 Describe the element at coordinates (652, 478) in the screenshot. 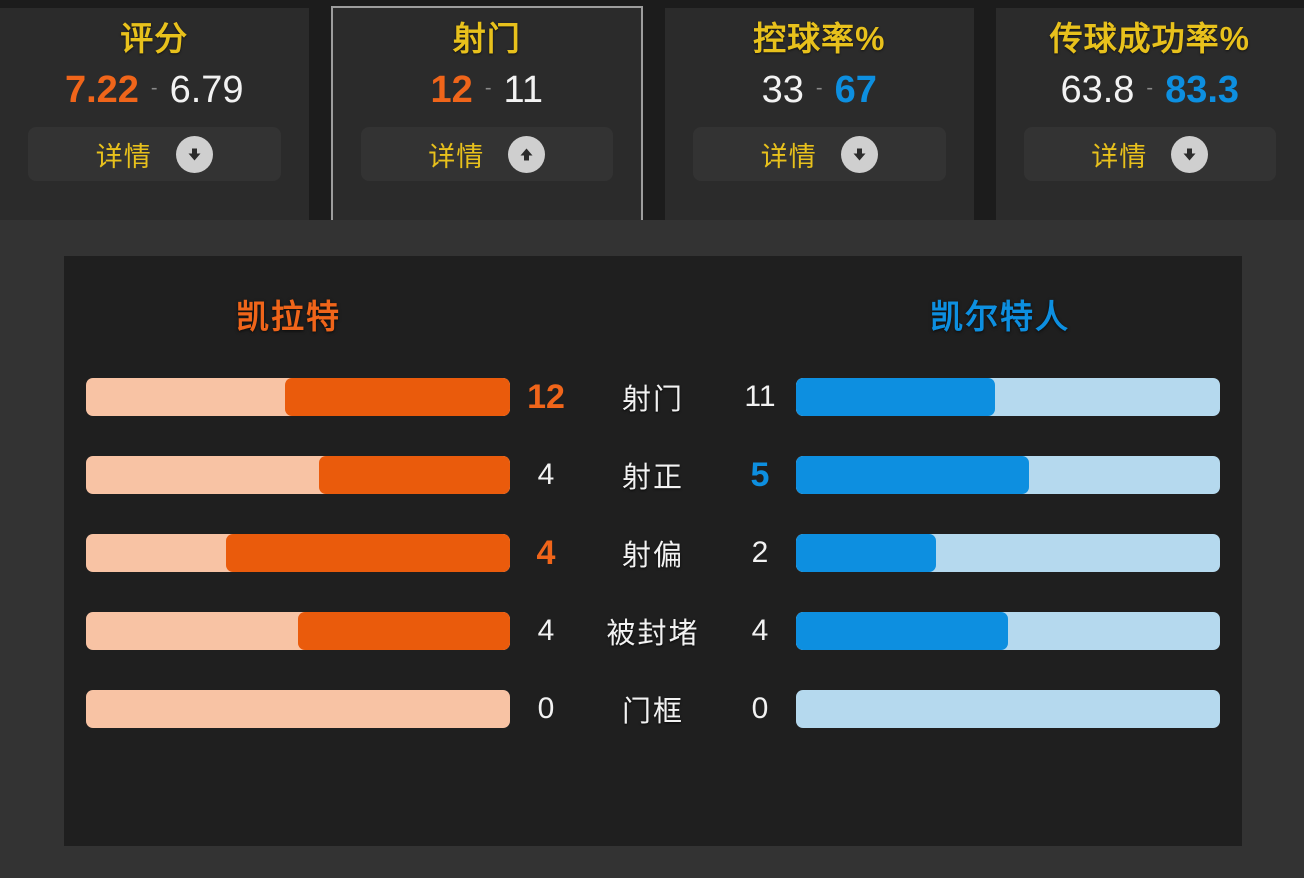

I see `stat-label: 射正` at that location.